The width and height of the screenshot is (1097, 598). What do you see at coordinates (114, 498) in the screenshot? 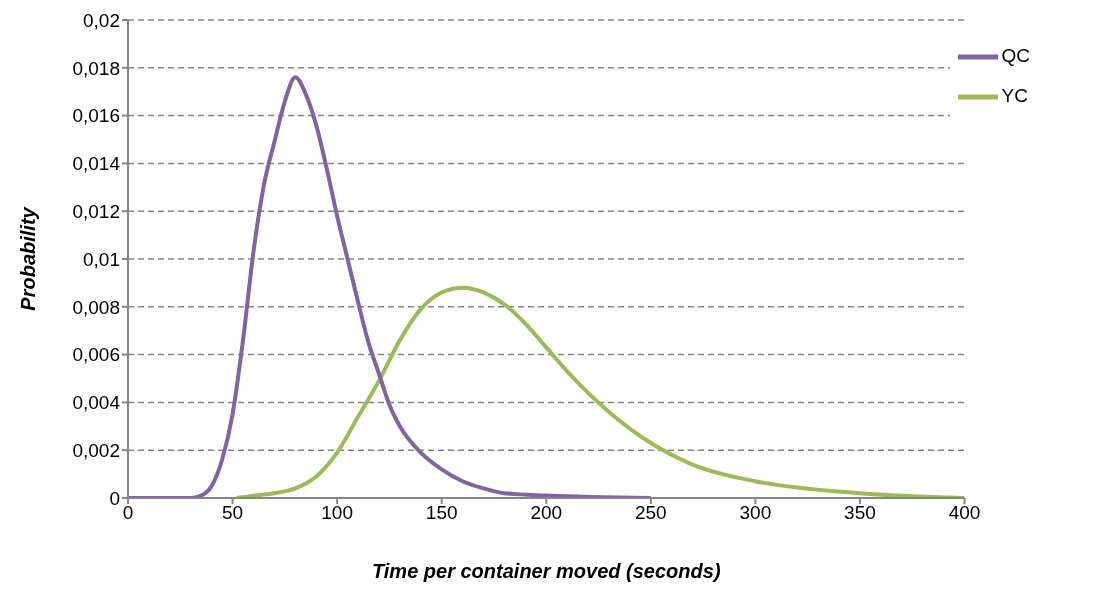
I see `y-tick-label: 0` at bounding box center [114, 498].